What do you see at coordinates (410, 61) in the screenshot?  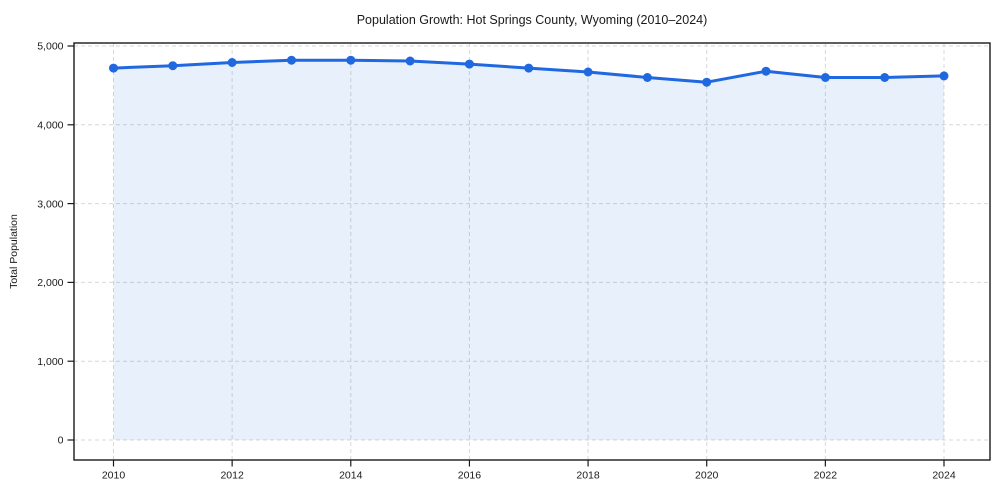 I see `data-point-2015` at bounding box center [410, 61].